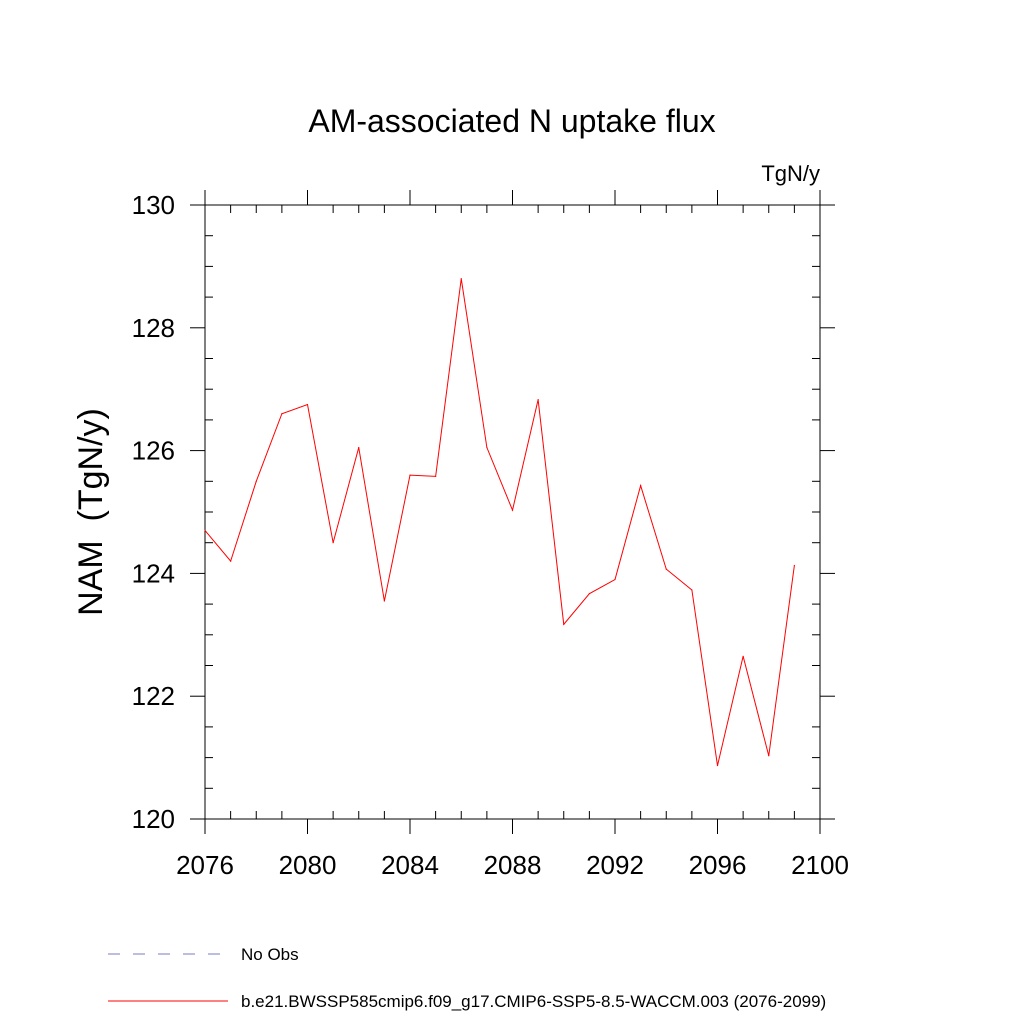 This screenshot has height=1024, width=1024. What do you see at coordinates (308, 865) in the screenshot?
I see `x-tick-label: 2080` at bounding box center [308, 865].